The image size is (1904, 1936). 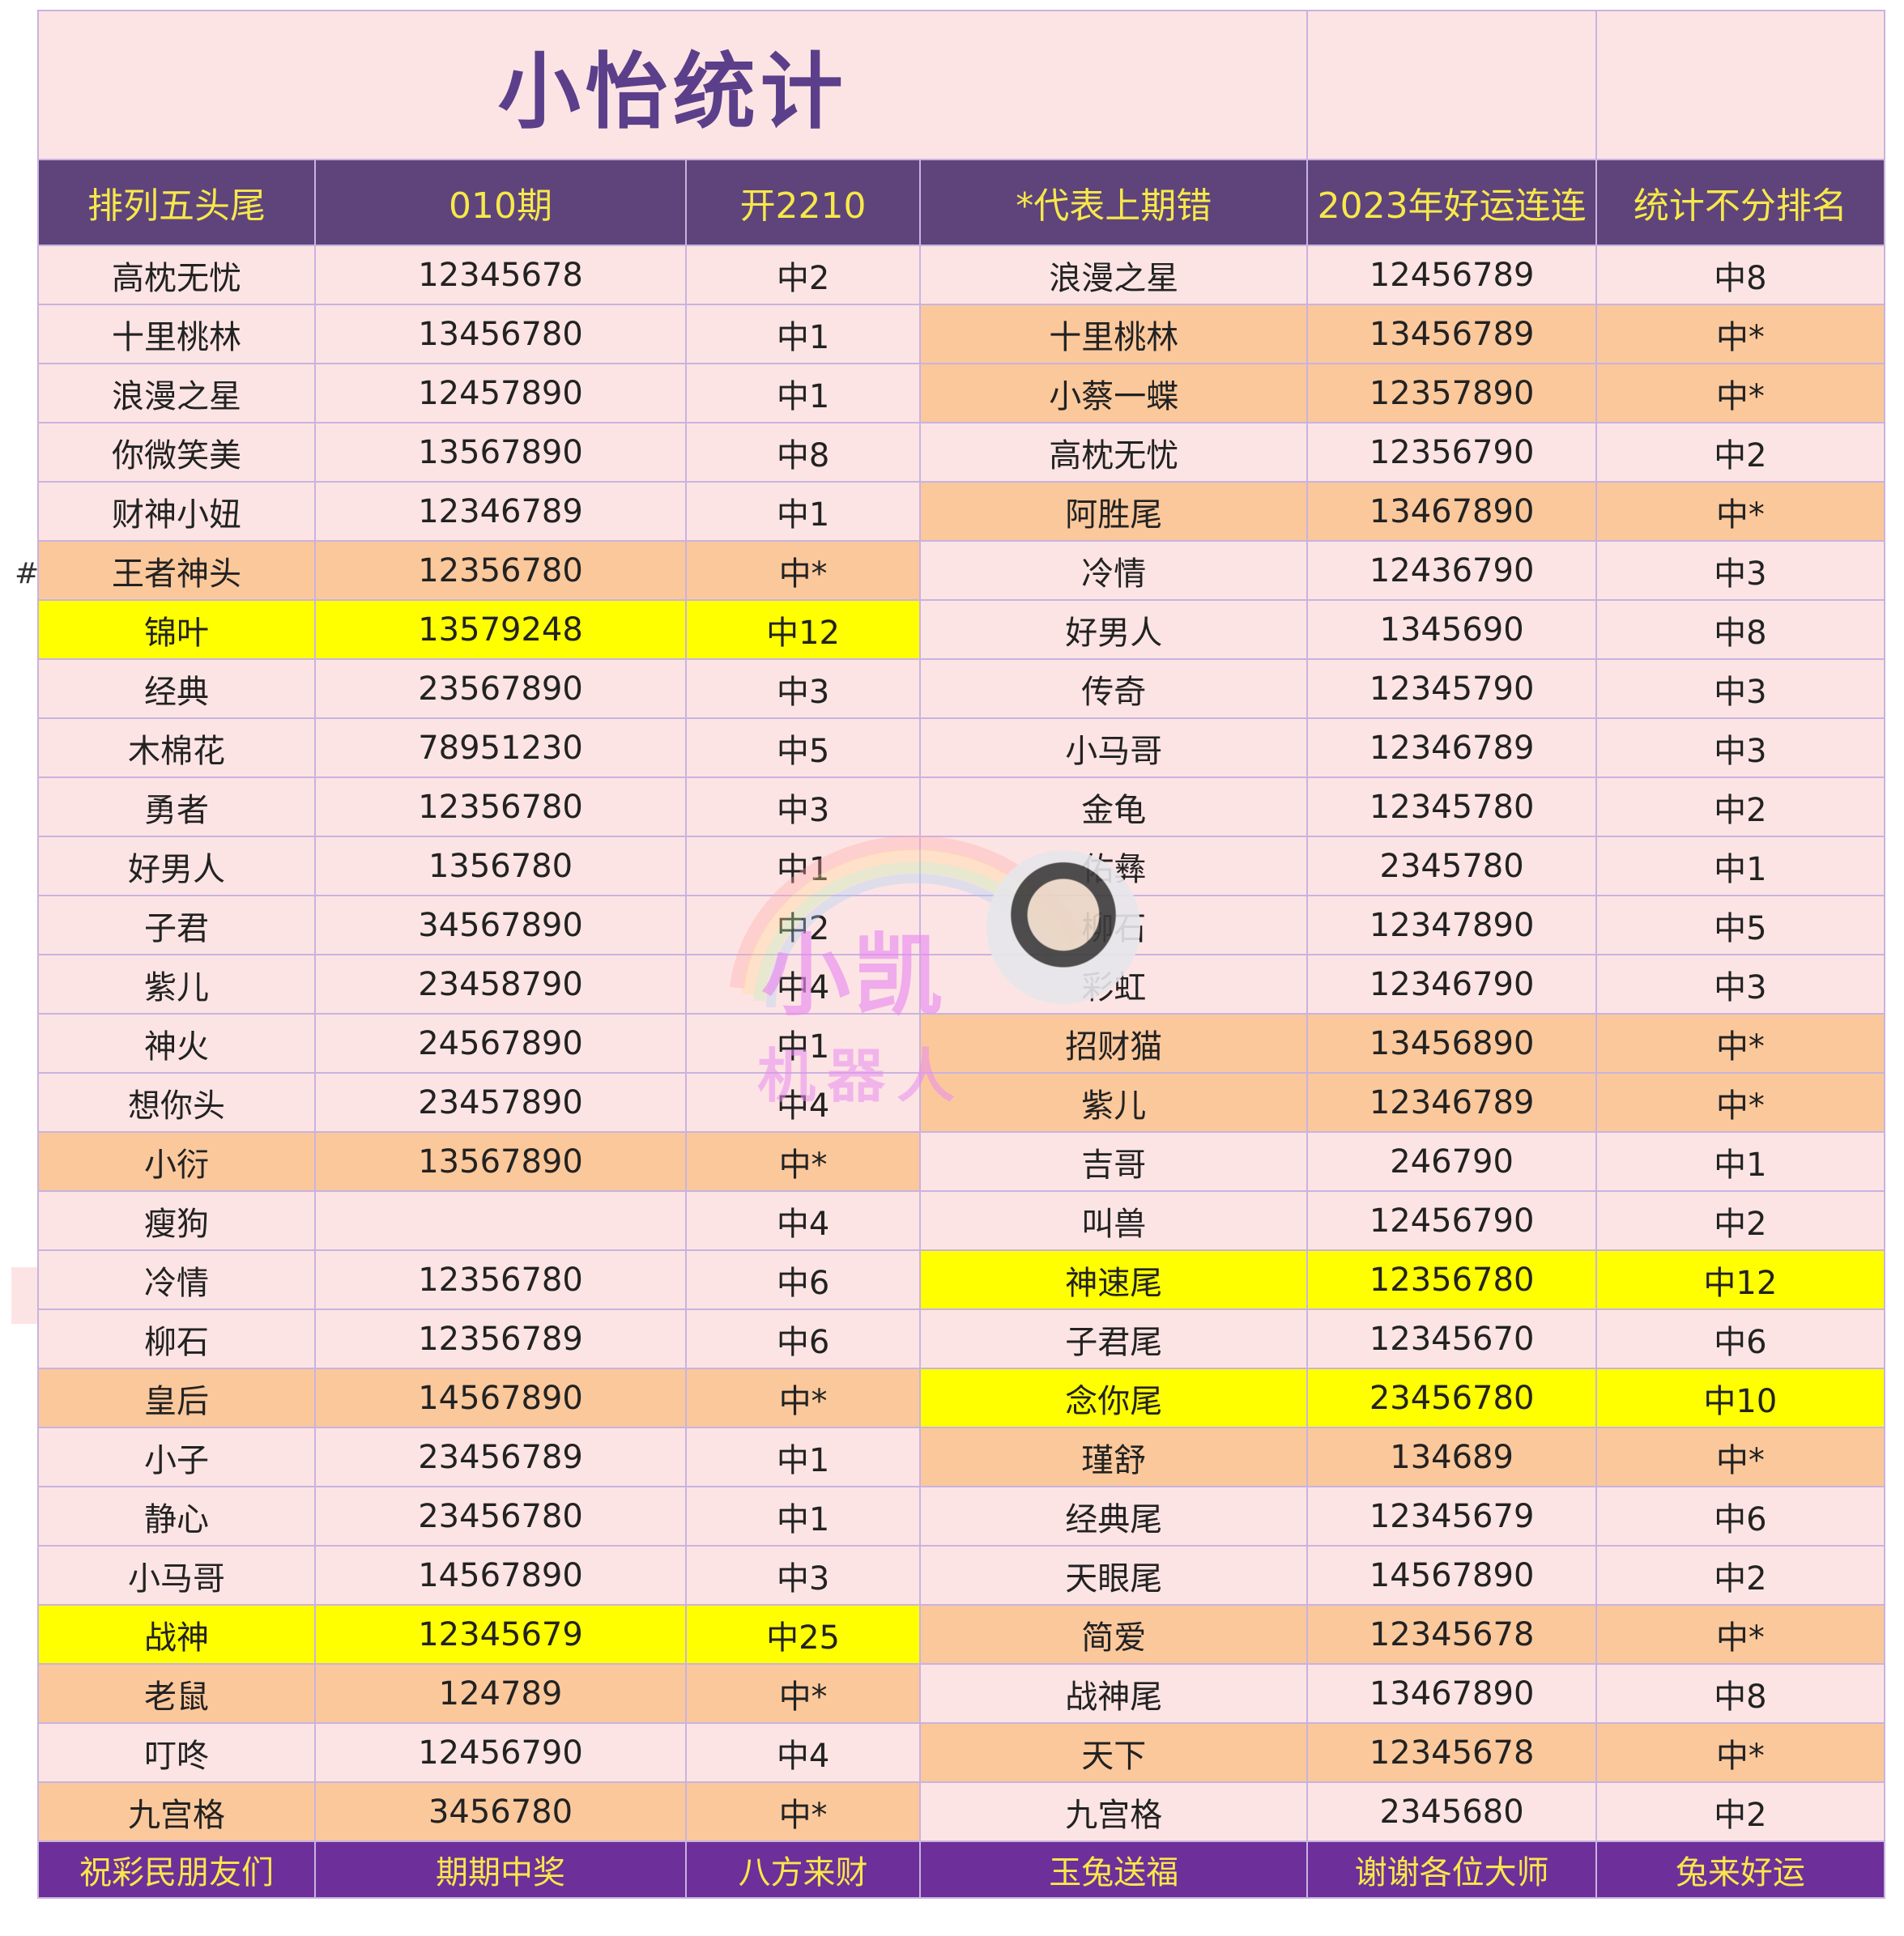 I want to click on right-name-cell: 瑾舒, so click(x=1114, y=1457).